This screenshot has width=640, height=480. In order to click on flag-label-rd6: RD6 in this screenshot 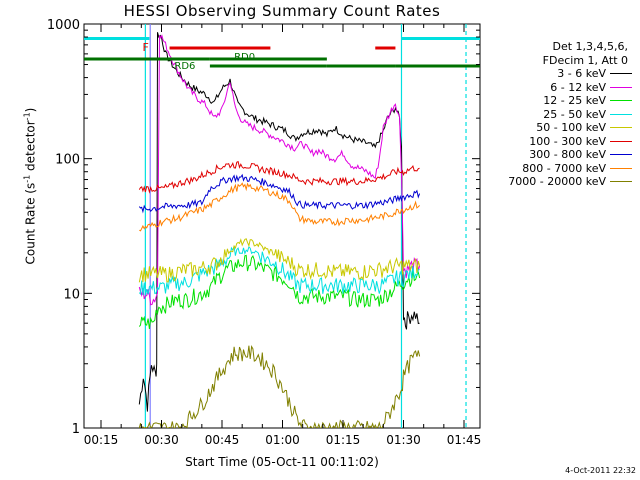, I will do `click(184, 66)`.